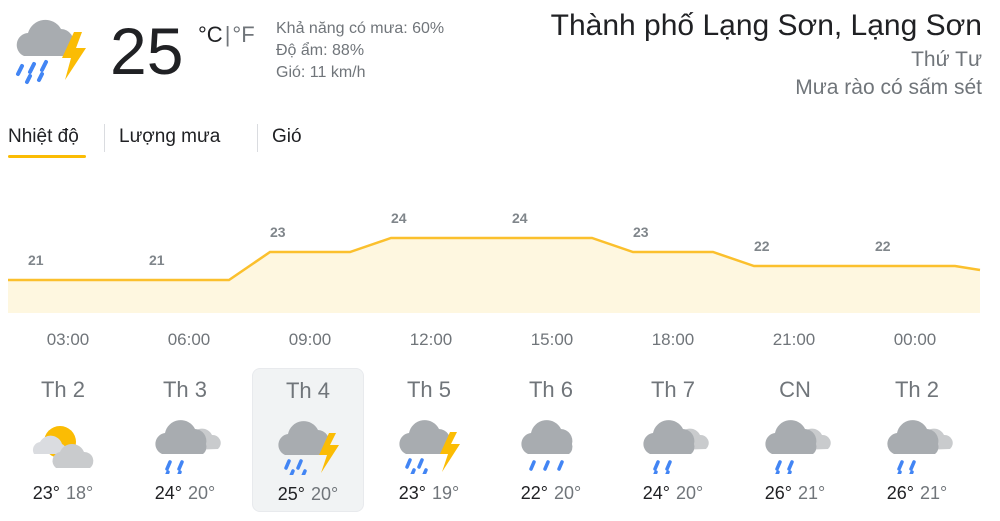 This screenshot has width=1000, height=521. Describe the element at coordinates (552, 339) in the screenshot. I see `time-tick-label: 15:00` at that location.